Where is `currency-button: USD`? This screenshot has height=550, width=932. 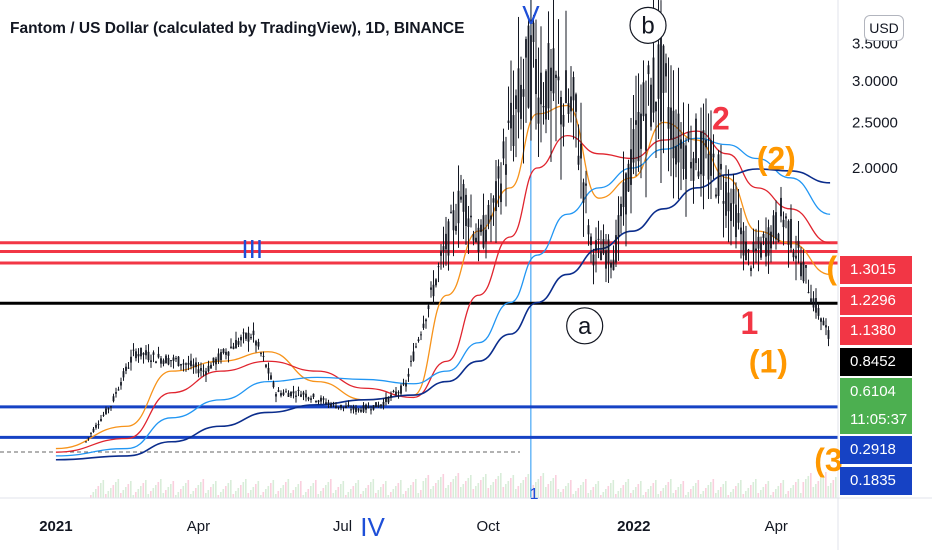 currency-button: USD is located at coordinates (884, 28).